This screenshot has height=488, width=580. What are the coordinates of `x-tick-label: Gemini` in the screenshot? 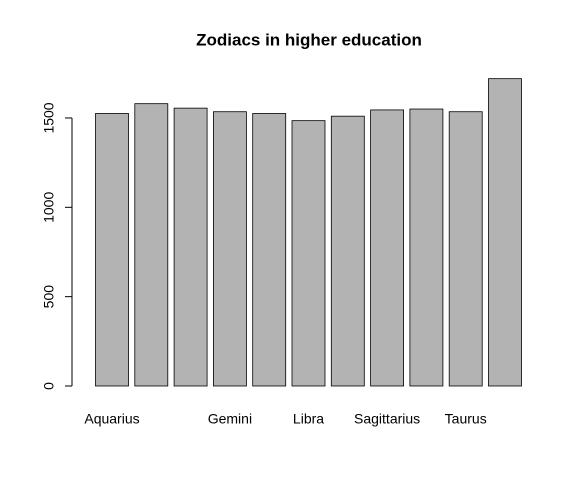 It's located at (230, 419).